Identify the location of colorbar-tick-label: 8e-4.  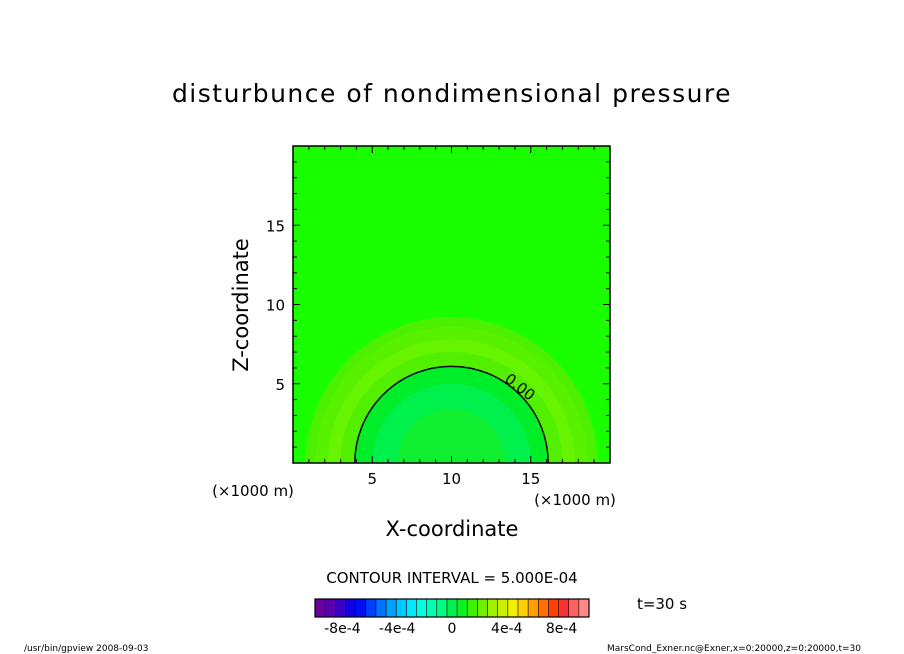
(562, 629).